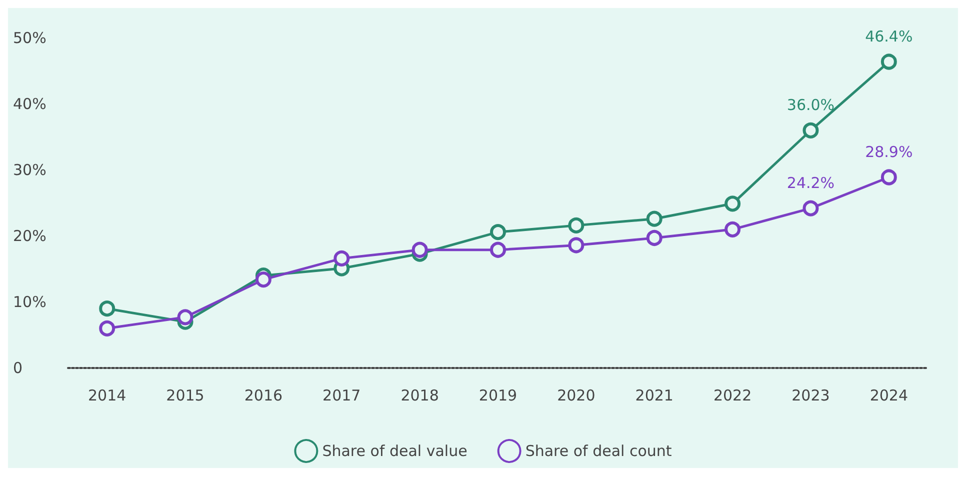 This screenshot has height=479, width=968. I want to click on legend-label: Share of deal value, so click(395, 451).